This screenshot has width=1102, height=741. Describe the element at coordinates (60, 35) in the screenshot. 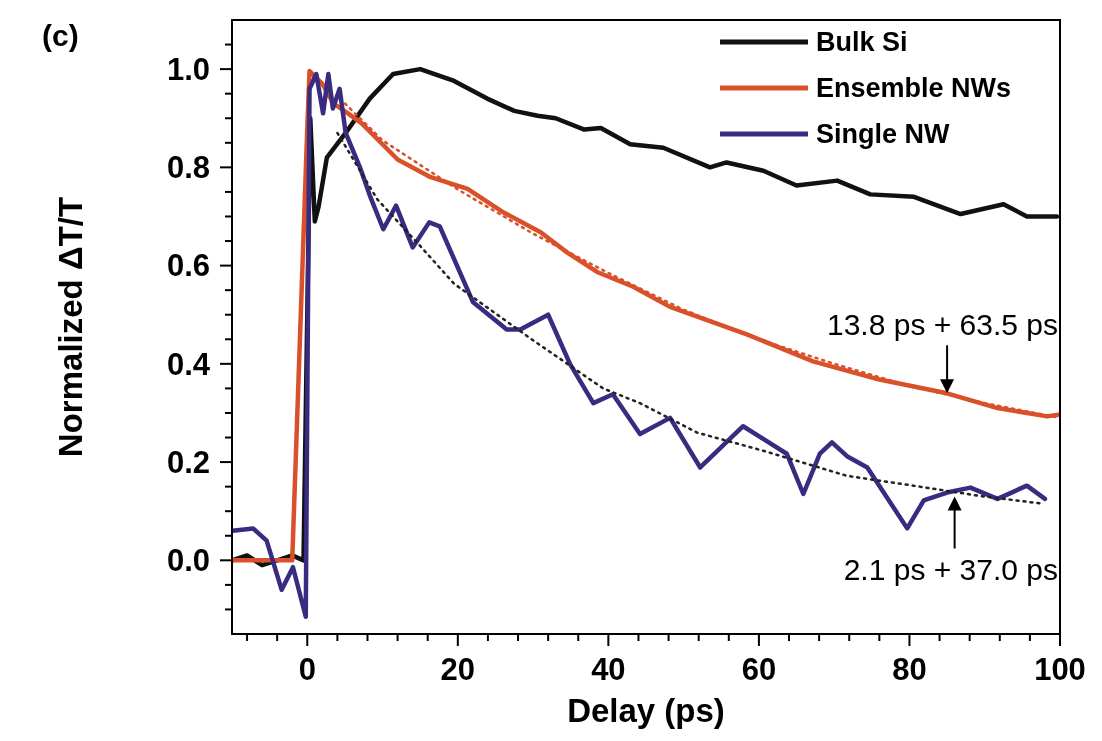

I see `text: (c)` at that location.